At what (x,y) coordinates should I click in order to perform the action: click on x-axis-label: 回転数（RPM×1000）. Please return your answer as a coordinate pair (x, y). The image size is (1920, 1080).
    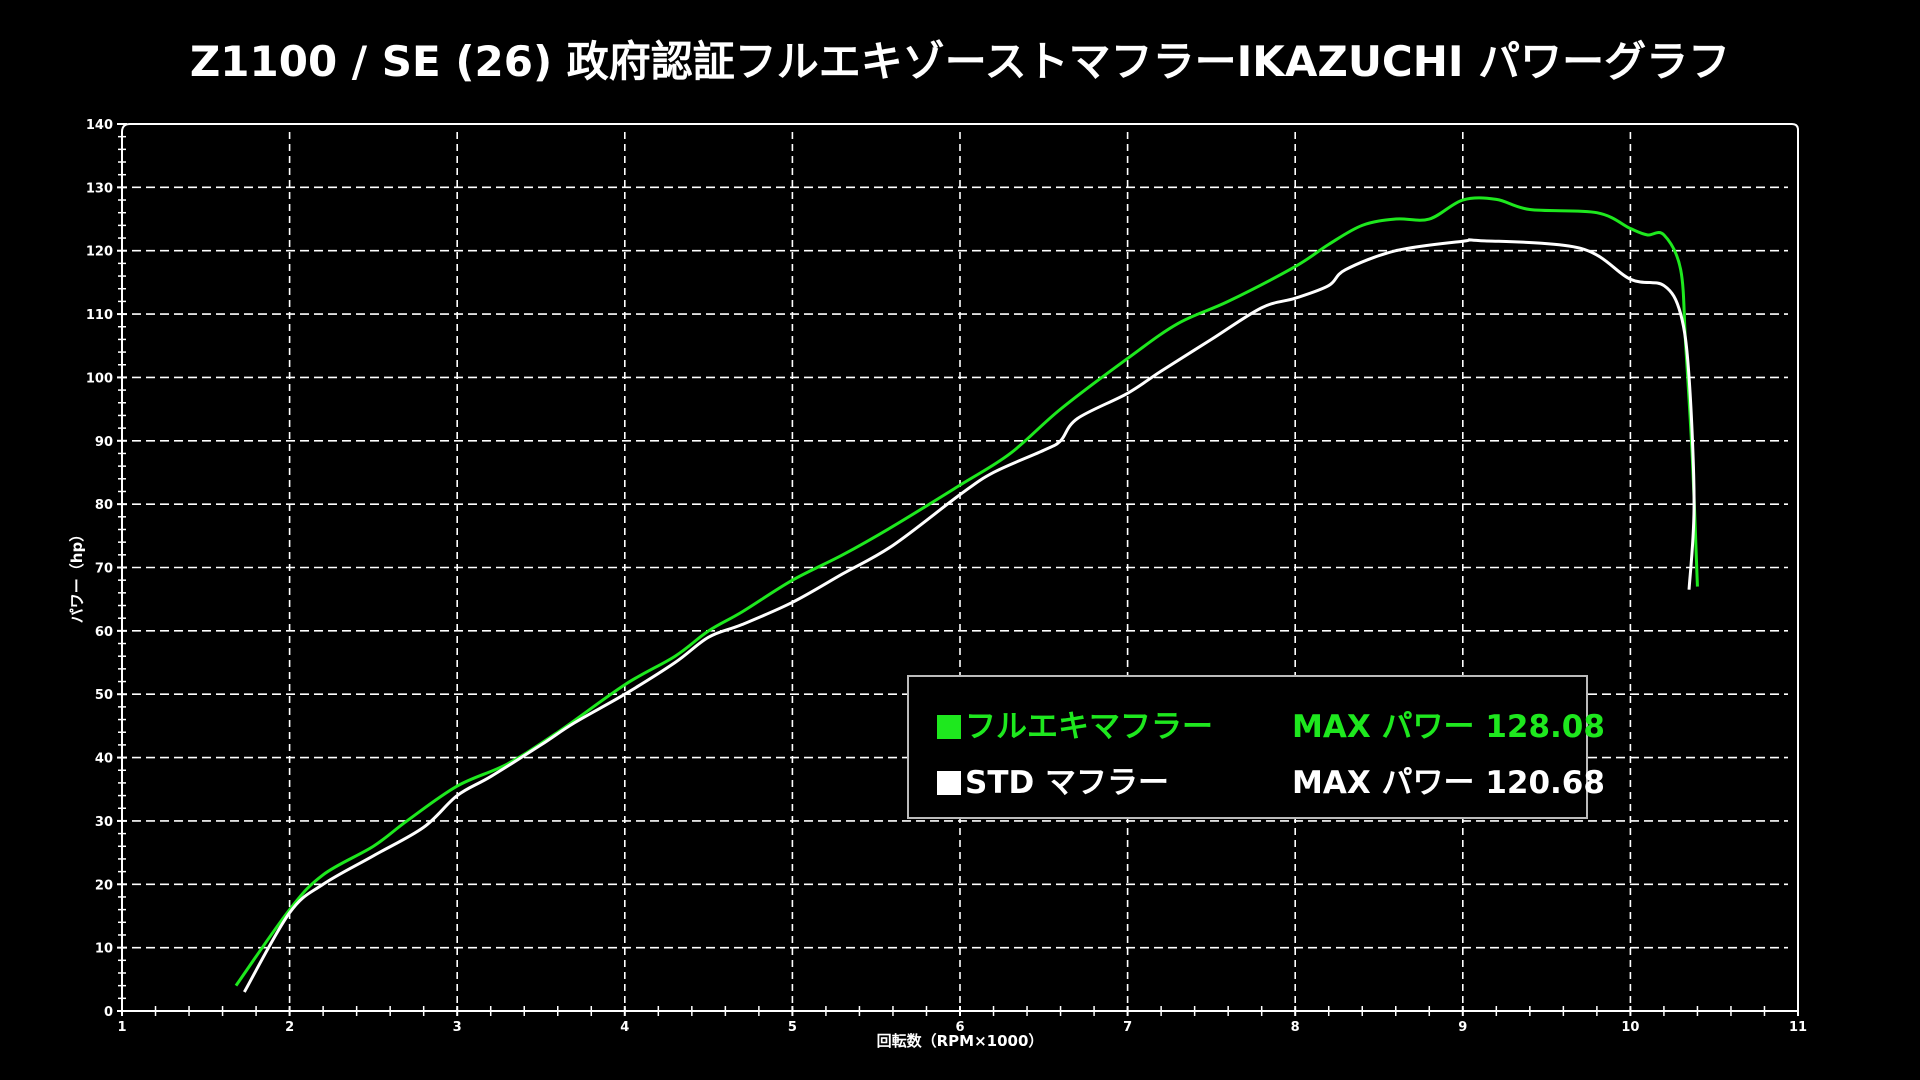
    Looking at the image, I should click on (960, 1041).